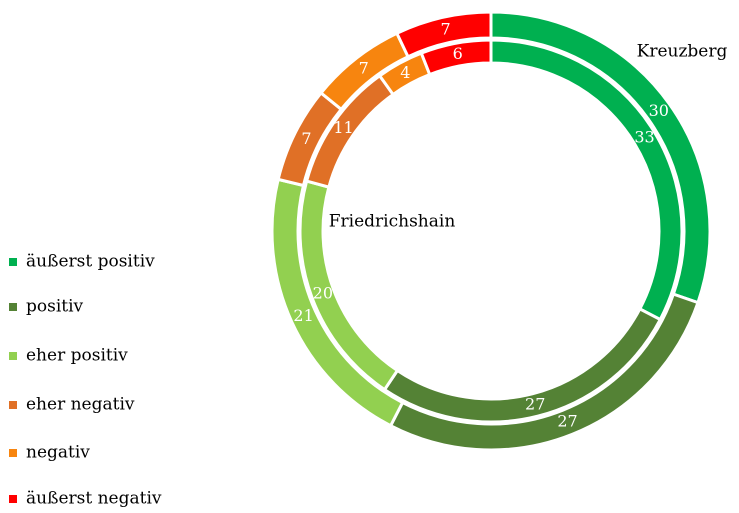 This screenshot has height=513, width=739. I want to click on legend-label: äußerst negativ, so click(94, 499).